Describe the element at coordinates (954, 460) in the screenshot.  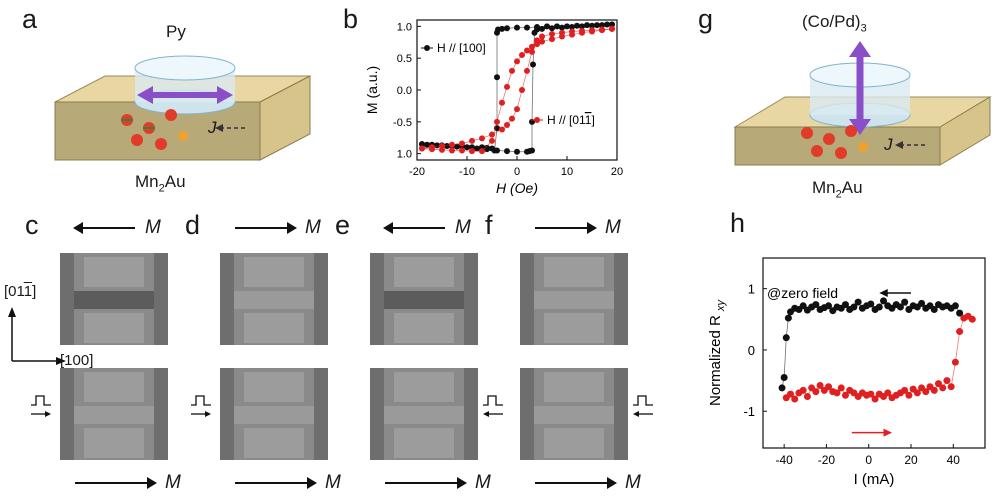
I see `x-tick-label: 40` at that location.